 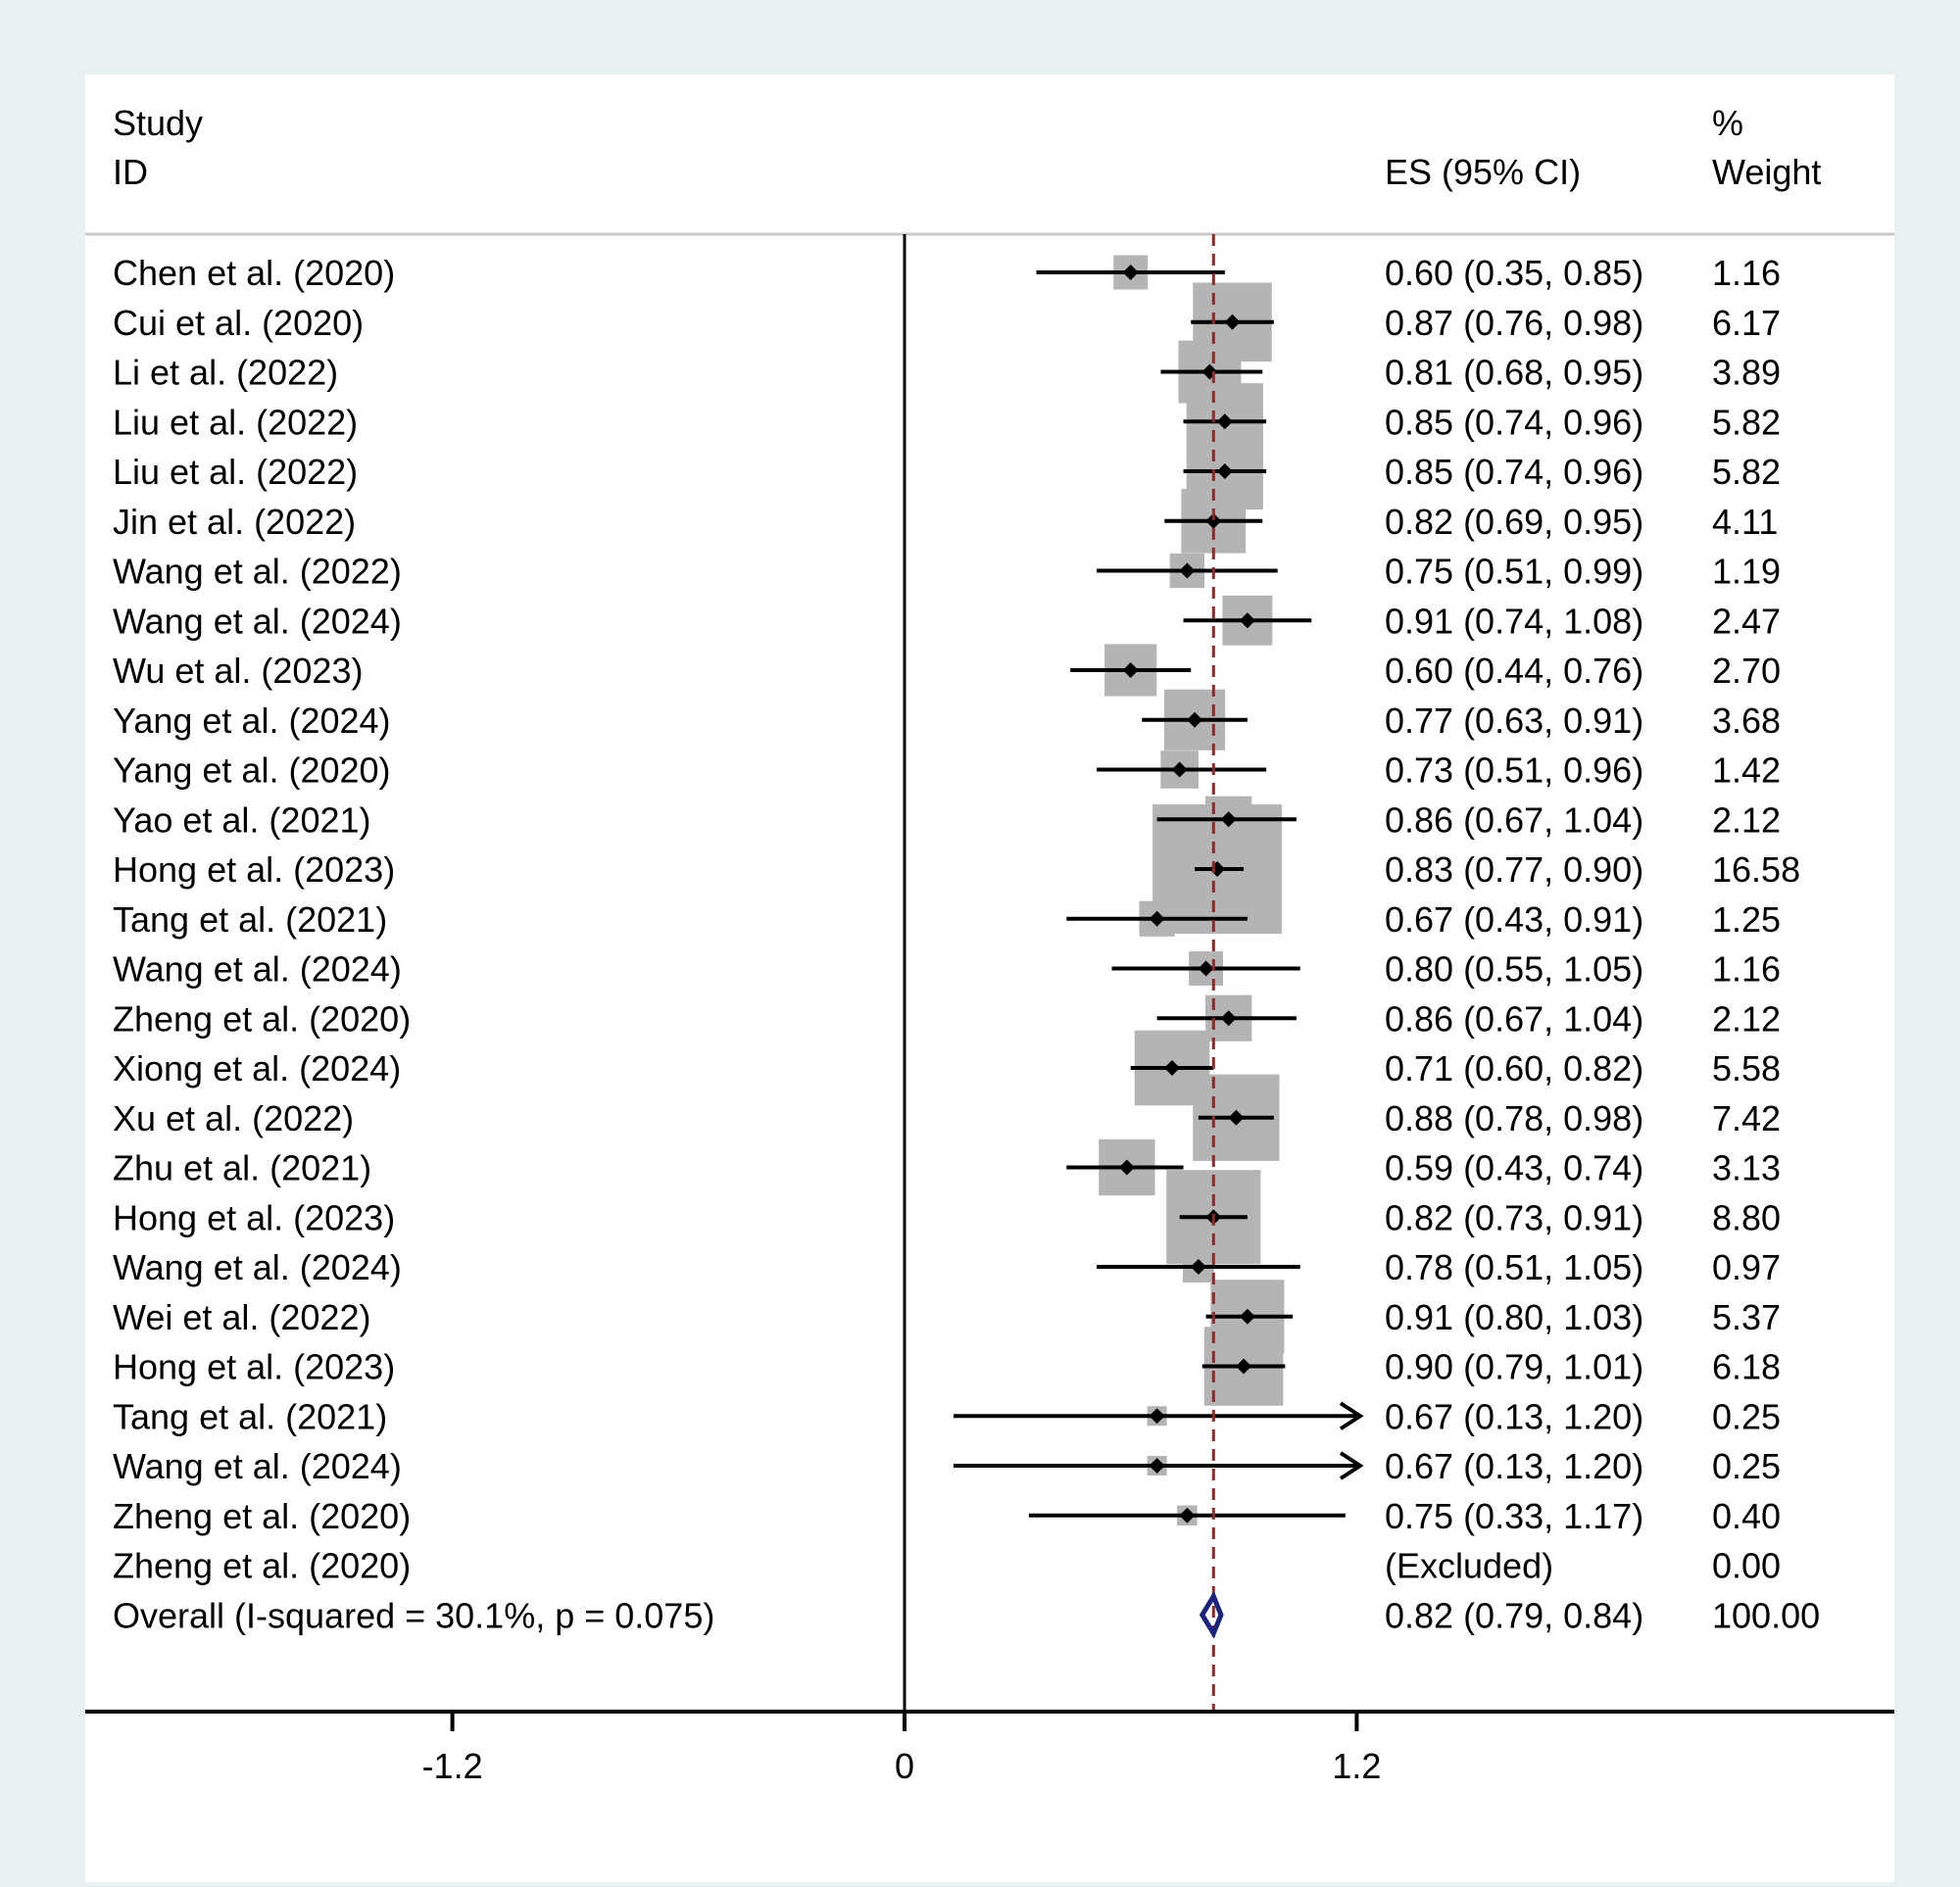 I want to click on header-study: Study, so click(x=158, y=123).